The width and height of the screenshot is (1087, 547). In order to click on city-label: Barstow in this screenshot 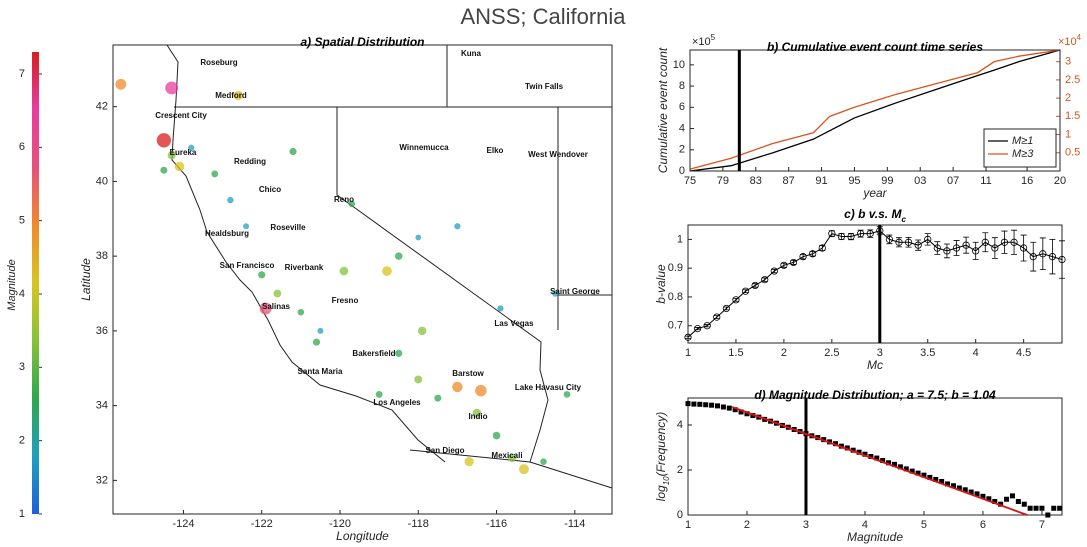, I will do `click(468, 373)`.